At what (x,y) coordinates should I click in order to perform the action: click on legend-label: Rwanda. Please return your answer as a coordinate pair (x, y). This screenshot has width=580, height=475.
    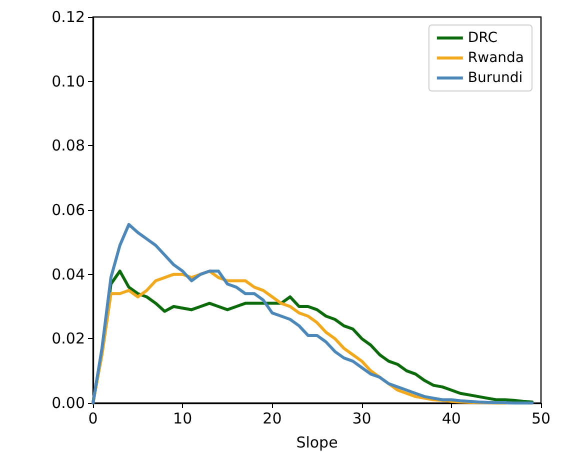
    Looking at the image, I should click on (496, 58).